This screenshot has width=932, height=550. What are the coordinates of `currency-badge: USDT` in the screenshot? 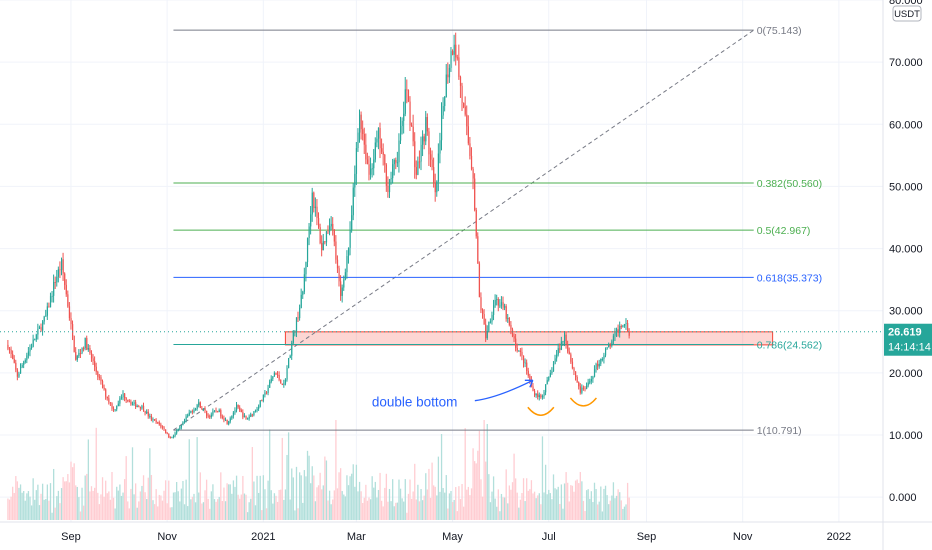 It's located at (907, 13).